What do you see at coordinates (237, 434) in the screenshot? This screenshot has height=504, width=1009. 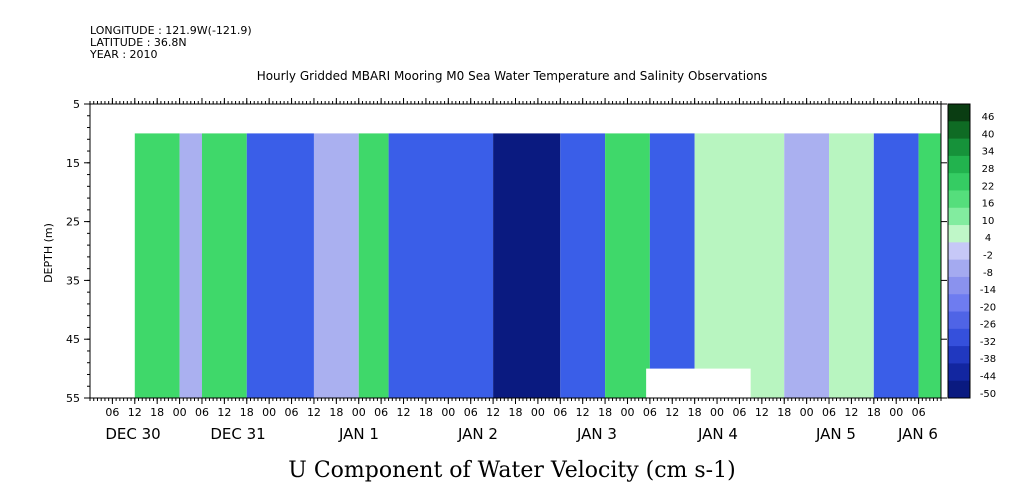 I see `x-day-label: DEC 31` at bounding box center [237, 434].